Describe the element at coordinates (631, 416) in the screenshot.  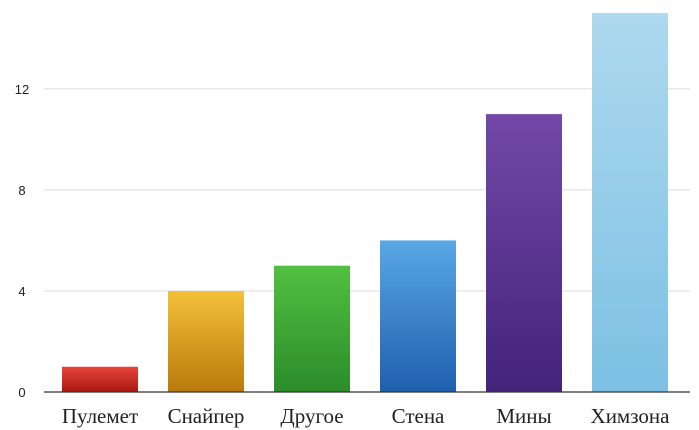
I see `x-tick-label: Химзона` at that location.